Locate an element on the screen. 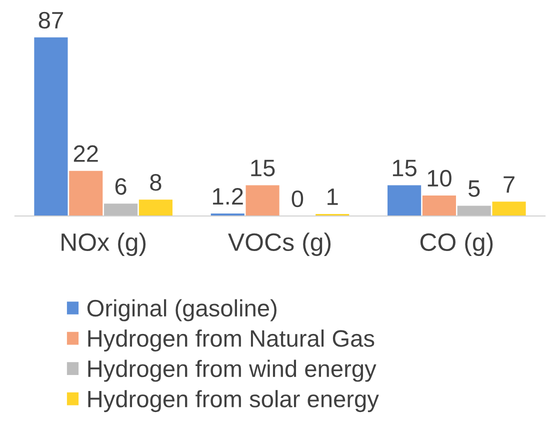  data-label: 10 is located at coordinates (440, 178).